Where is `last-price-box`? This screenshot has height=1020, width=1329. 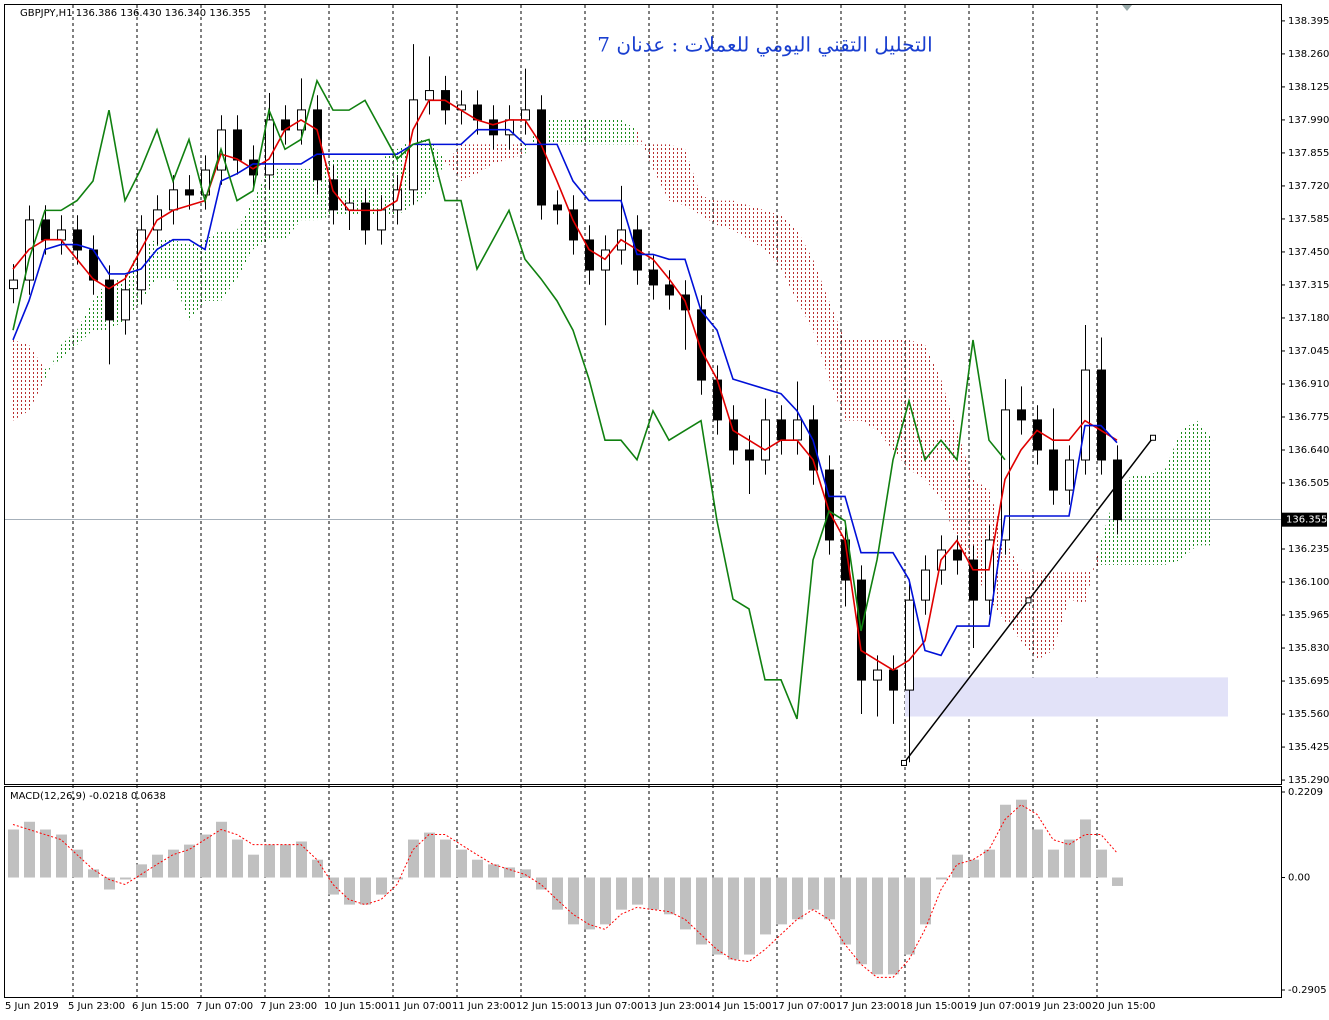 last-price-box is located at coordinates (1304, 519).